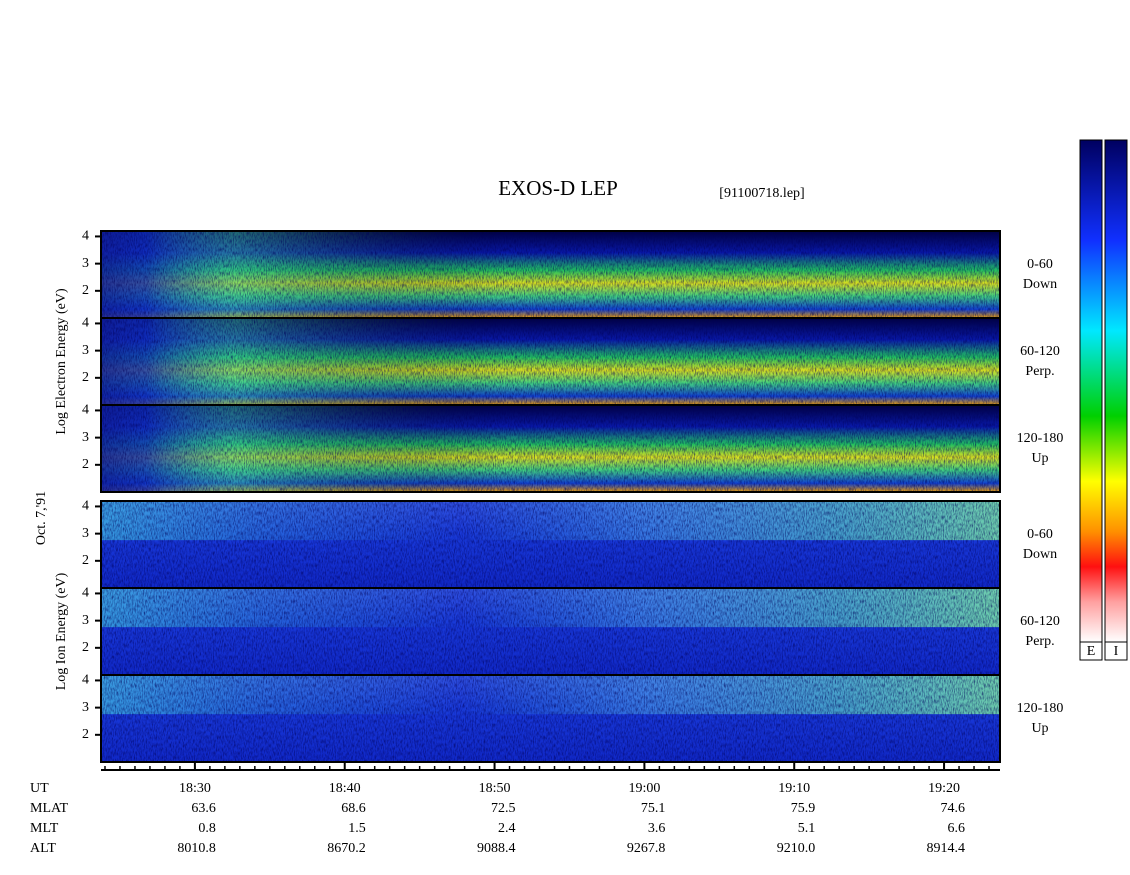 This screenshot has width=1130, height=875. What do you see at coordinates (644, 788) in the screenshot?
I see `x-tick-label: 19:00` at bounding box center [644, 788].